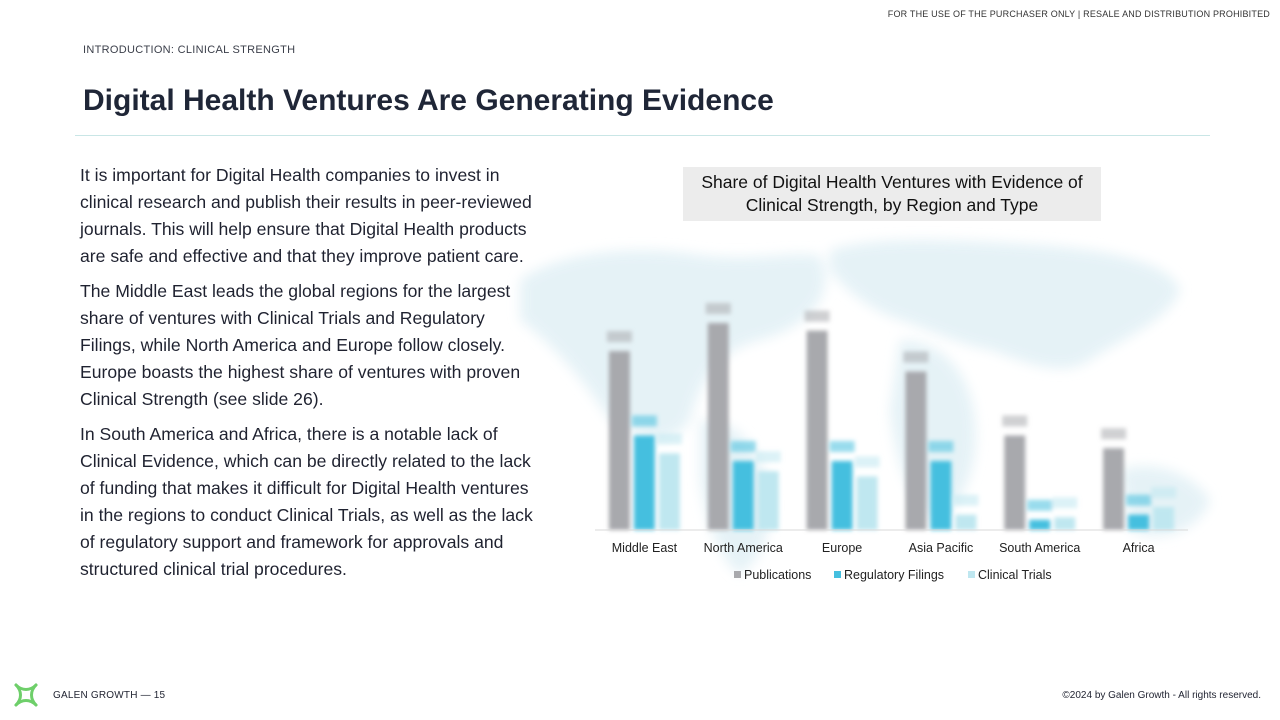 The image size is (1280, 720). I want to click on bar-middle-east-regulatory-filings, so click(644, 482).